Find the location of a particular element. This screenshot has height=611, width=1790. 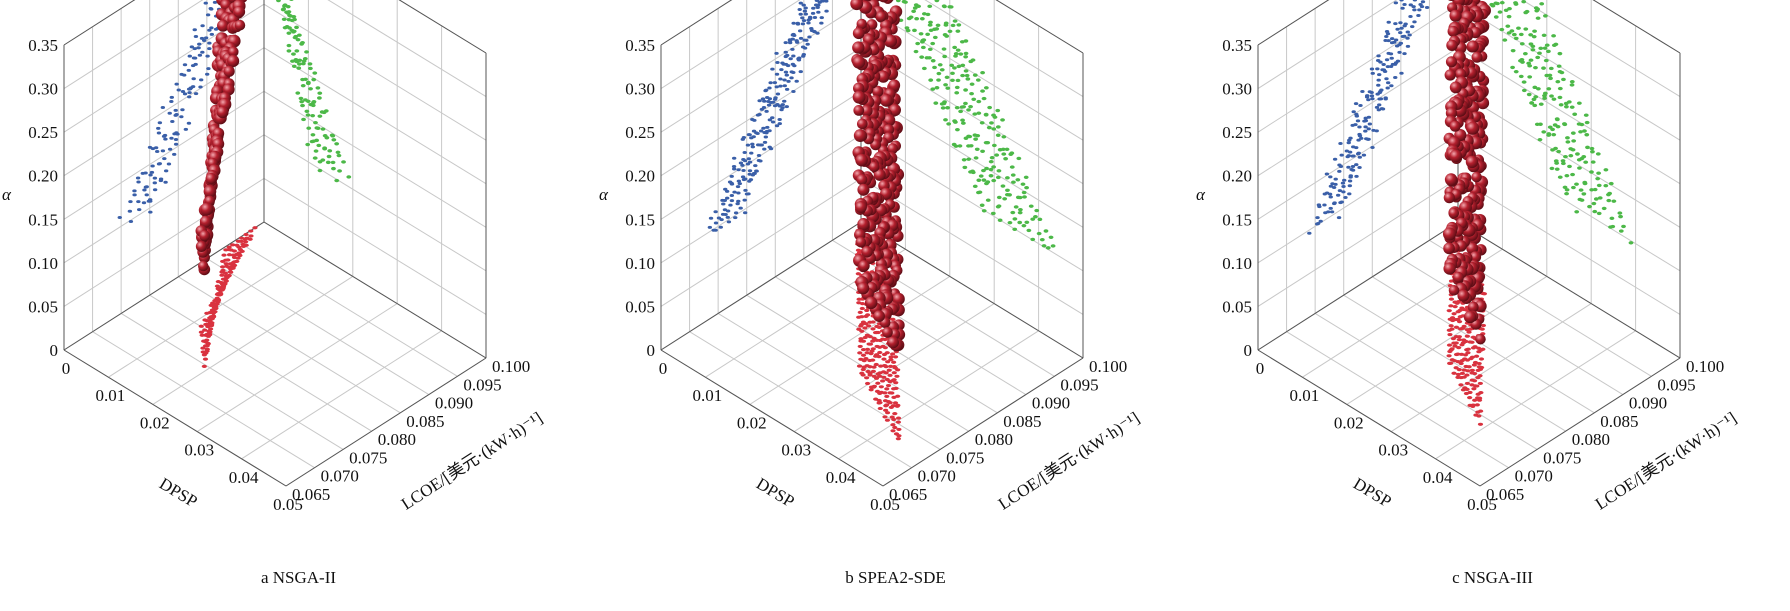

side-grid-z is located at coordinates (1327, 44).